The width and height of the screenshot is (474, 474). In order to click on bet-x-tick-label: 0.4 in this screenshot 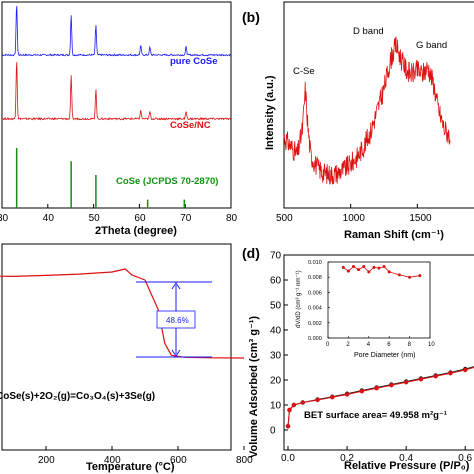, I will do `click(406, 458)`.